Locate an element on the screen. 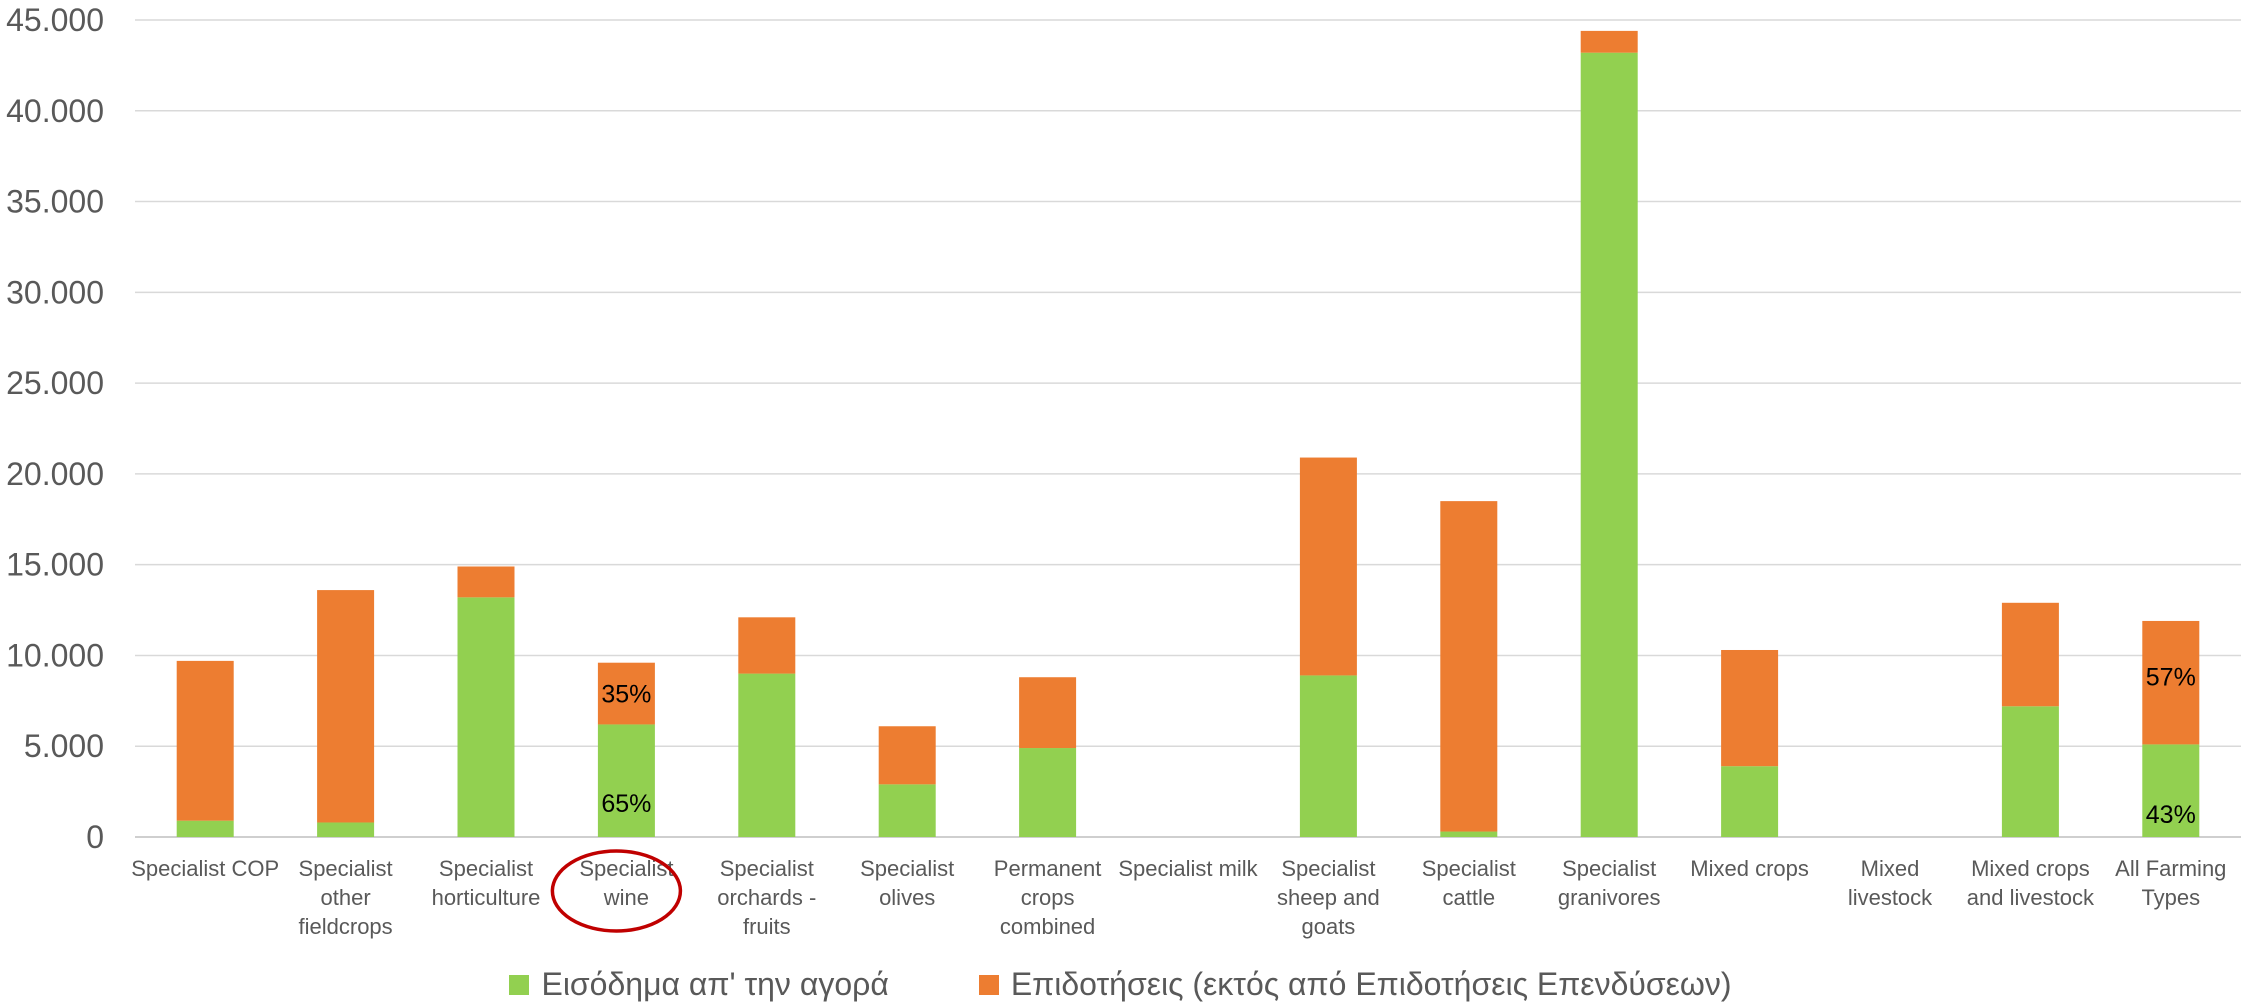 Image resolution: width=2241 pixels, height=1008 pixels. x-tick-label: wine is located at coordinates (626, 897).